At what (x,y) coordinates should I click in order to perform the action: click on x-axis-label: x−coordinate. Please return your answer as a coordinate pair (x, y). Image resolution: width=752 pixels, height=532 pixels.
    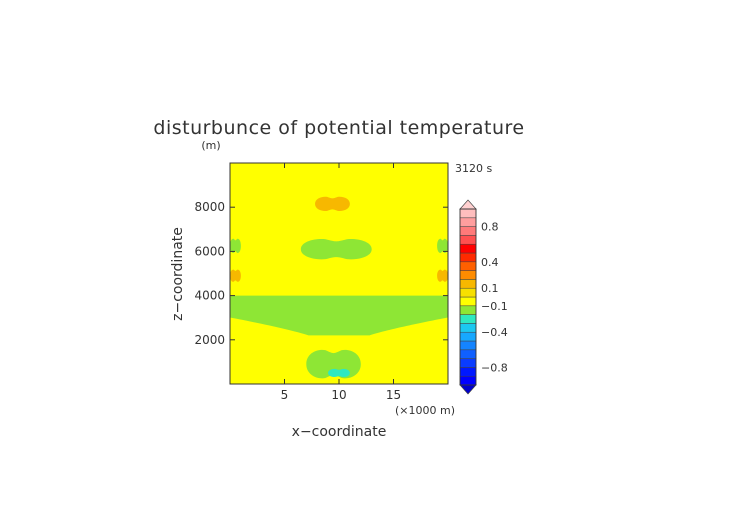
    Looking at the image, I should click on (339, 432).